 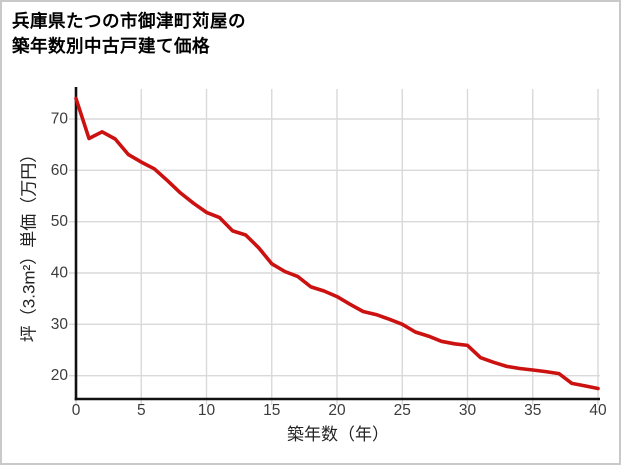 I want to click on x-tick-label: 40, so click(x=598, y=410).